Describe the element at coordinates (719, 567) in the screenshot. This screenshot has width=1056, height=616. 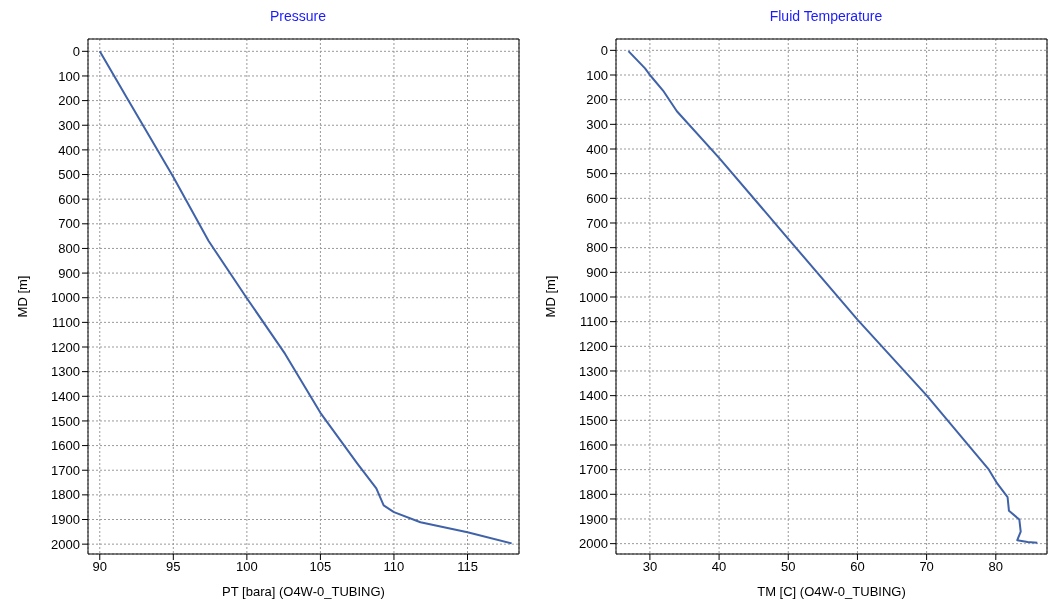
I see `x-tick-label: 40` at that location.